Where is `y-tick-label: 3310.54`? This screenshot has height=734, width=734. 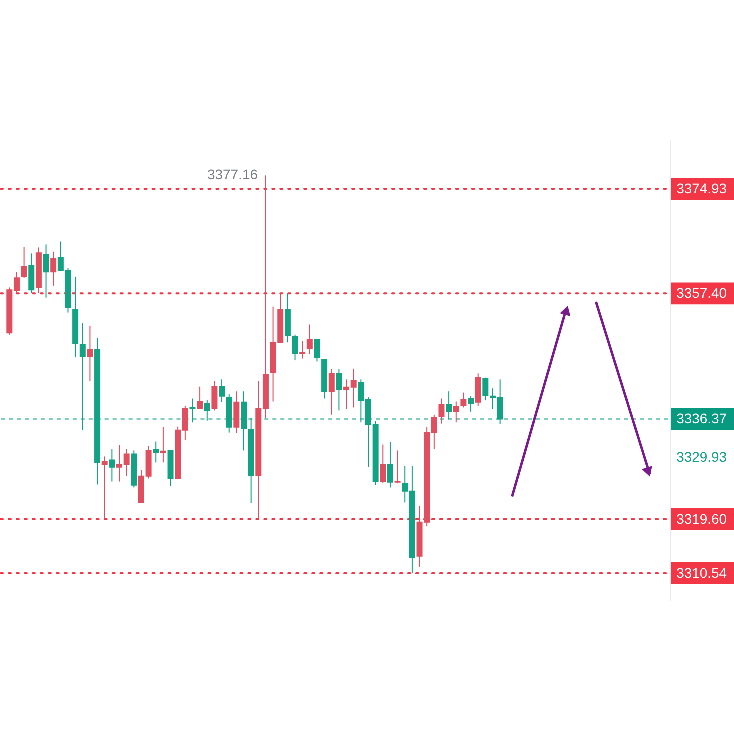
y-tick-label: 3310.54 is located at coordinates (702, 572).